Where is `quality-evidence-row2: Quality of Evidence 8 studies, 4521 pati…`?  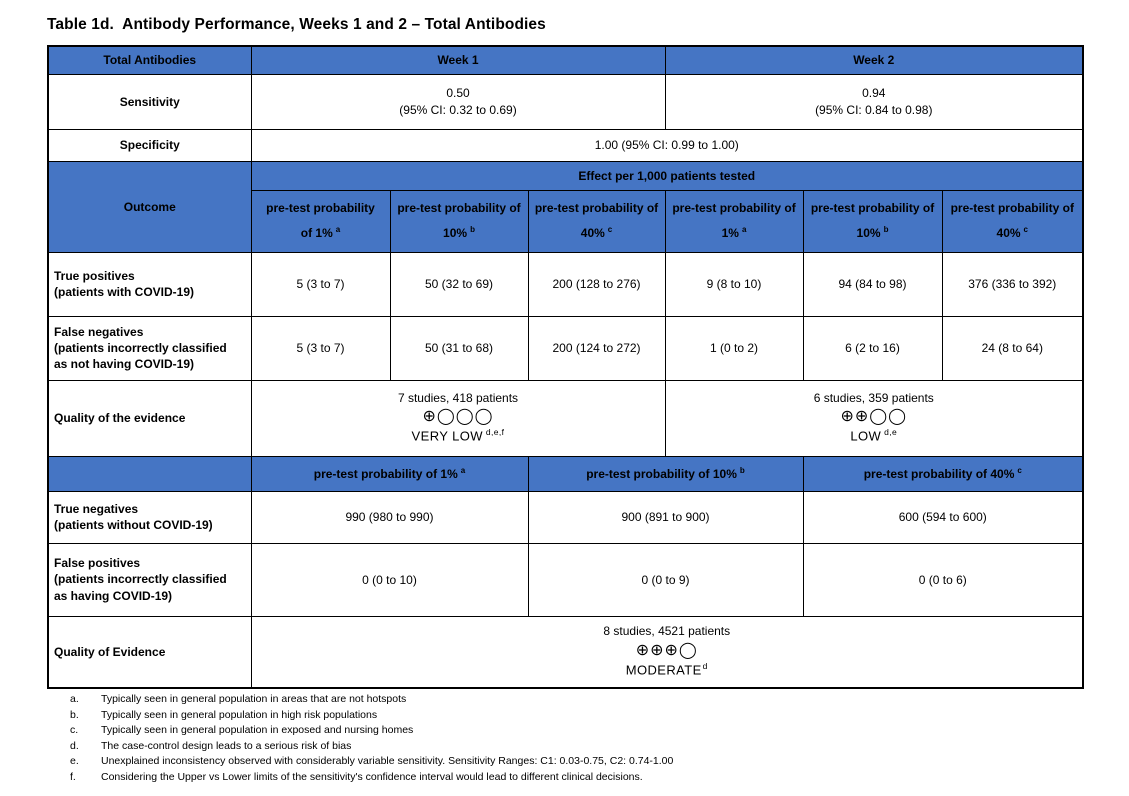 quality-evidence-row2: Quality of Evidence 8 studies, 4521 pati… is located at coordinates (565, 652).